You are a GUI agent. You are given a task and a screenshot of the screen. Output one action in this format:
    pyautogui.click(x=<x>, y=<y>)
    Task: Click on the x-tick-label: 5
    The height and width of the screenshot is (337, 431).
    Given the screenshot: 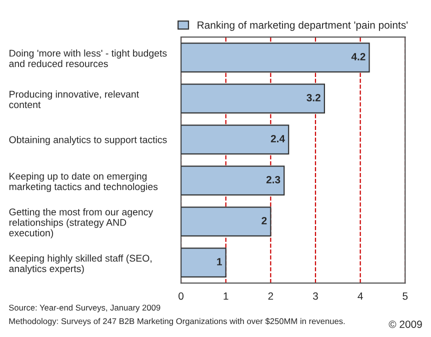 What is the action you would take?
    pyautogui.click(x=405, y=296)
    